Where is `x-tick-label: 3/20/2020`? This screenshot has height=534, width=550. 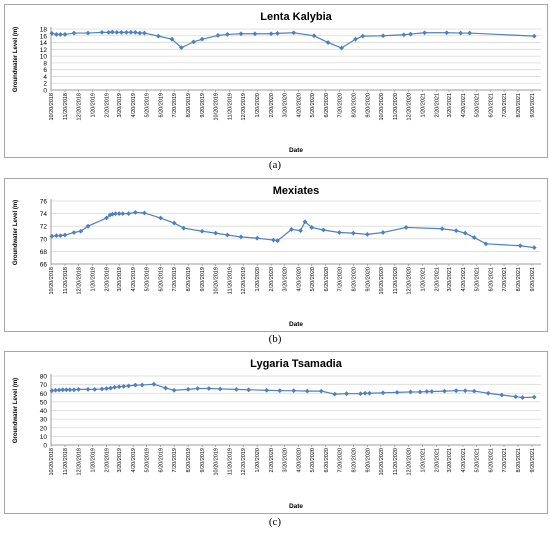 x-tick-label: 3/20/2020 is located at coordinates (285, 460).